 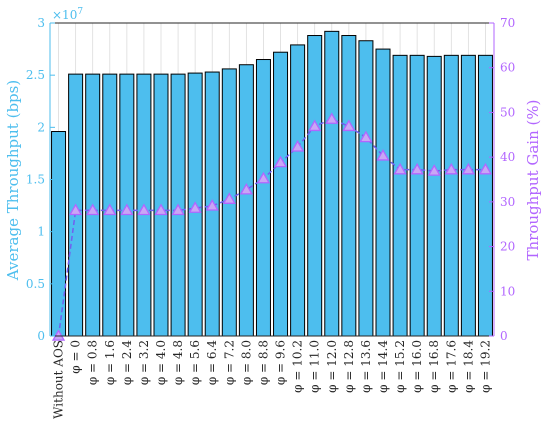 What do you see at coordinates (13, 180) in the screenshot?
I see `y-left-axis-label: Average Throughput (bps)` at bounding box center [13, 180].